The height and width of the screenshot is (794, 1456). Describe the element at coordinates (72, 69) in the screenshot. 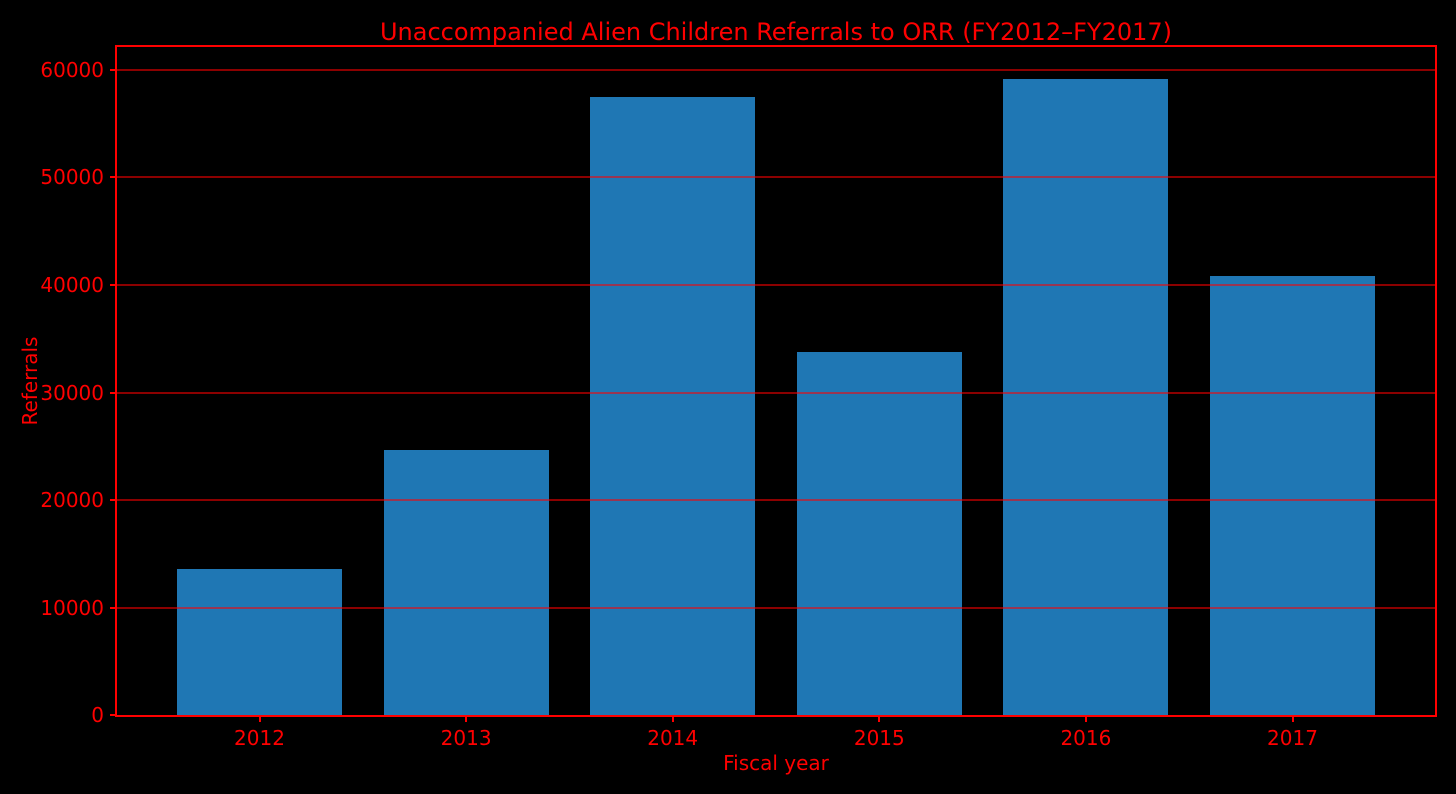

I see `y-tick-label: 60000` at that location.